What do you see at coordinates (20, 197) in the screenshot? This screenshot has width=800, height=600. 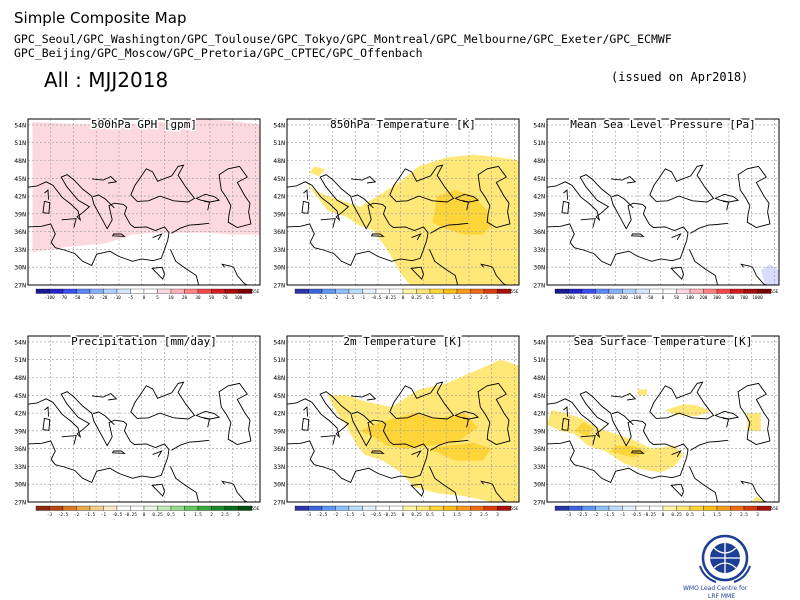 I see `lat-tick-label: 42N` at bounding box center [20, 197].